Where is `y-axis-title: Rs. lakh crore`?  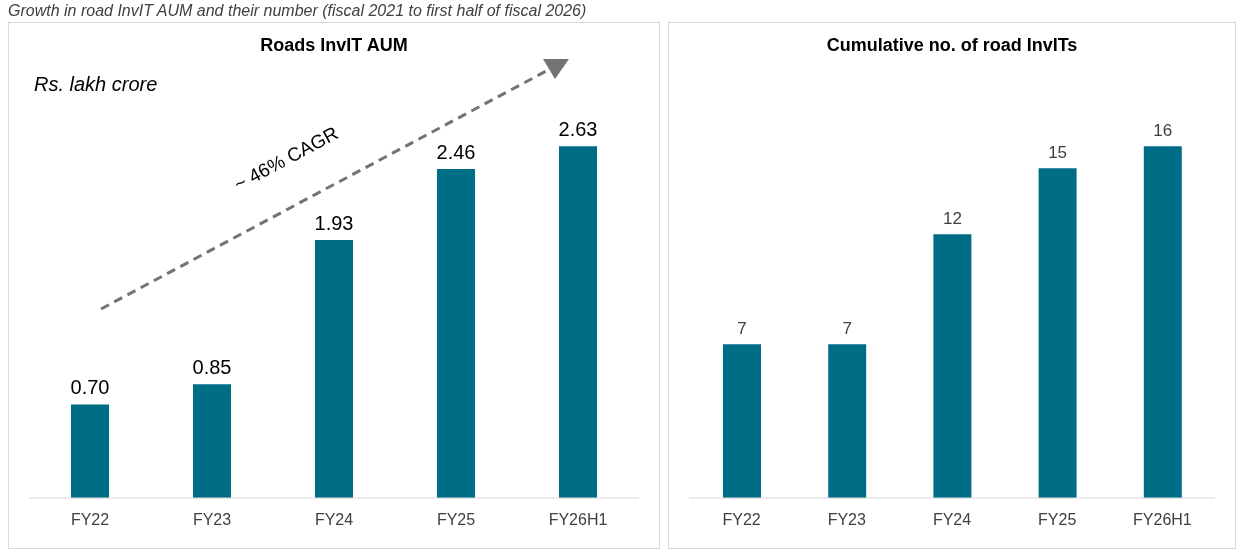 y-axis-title: Rs. lakh crore is located at coordinates (96, 84).